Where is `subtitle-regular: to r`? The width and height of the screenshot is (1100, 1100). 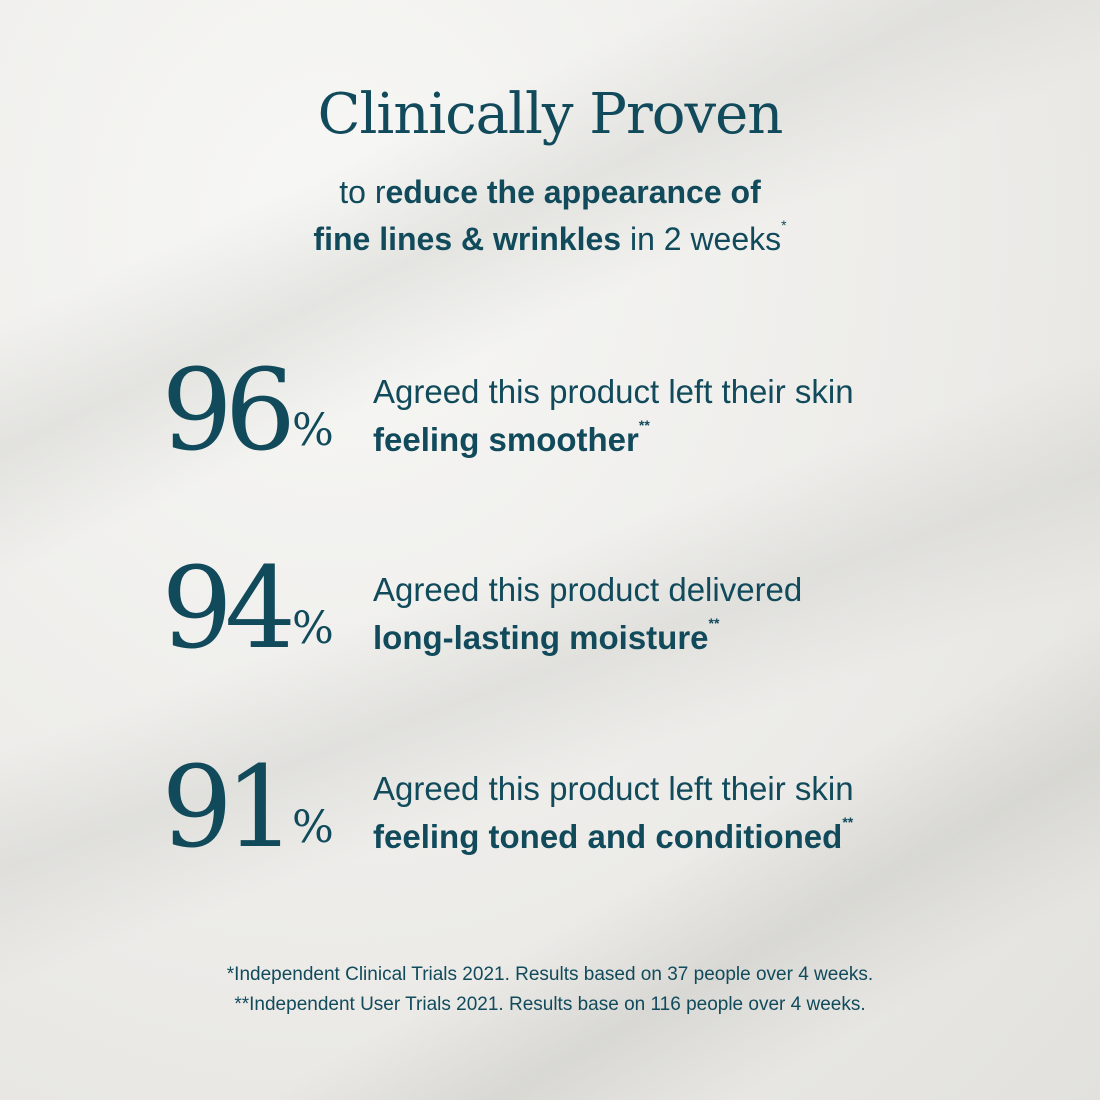 subtitle-regular: to r is located at coordinates (362, 192).